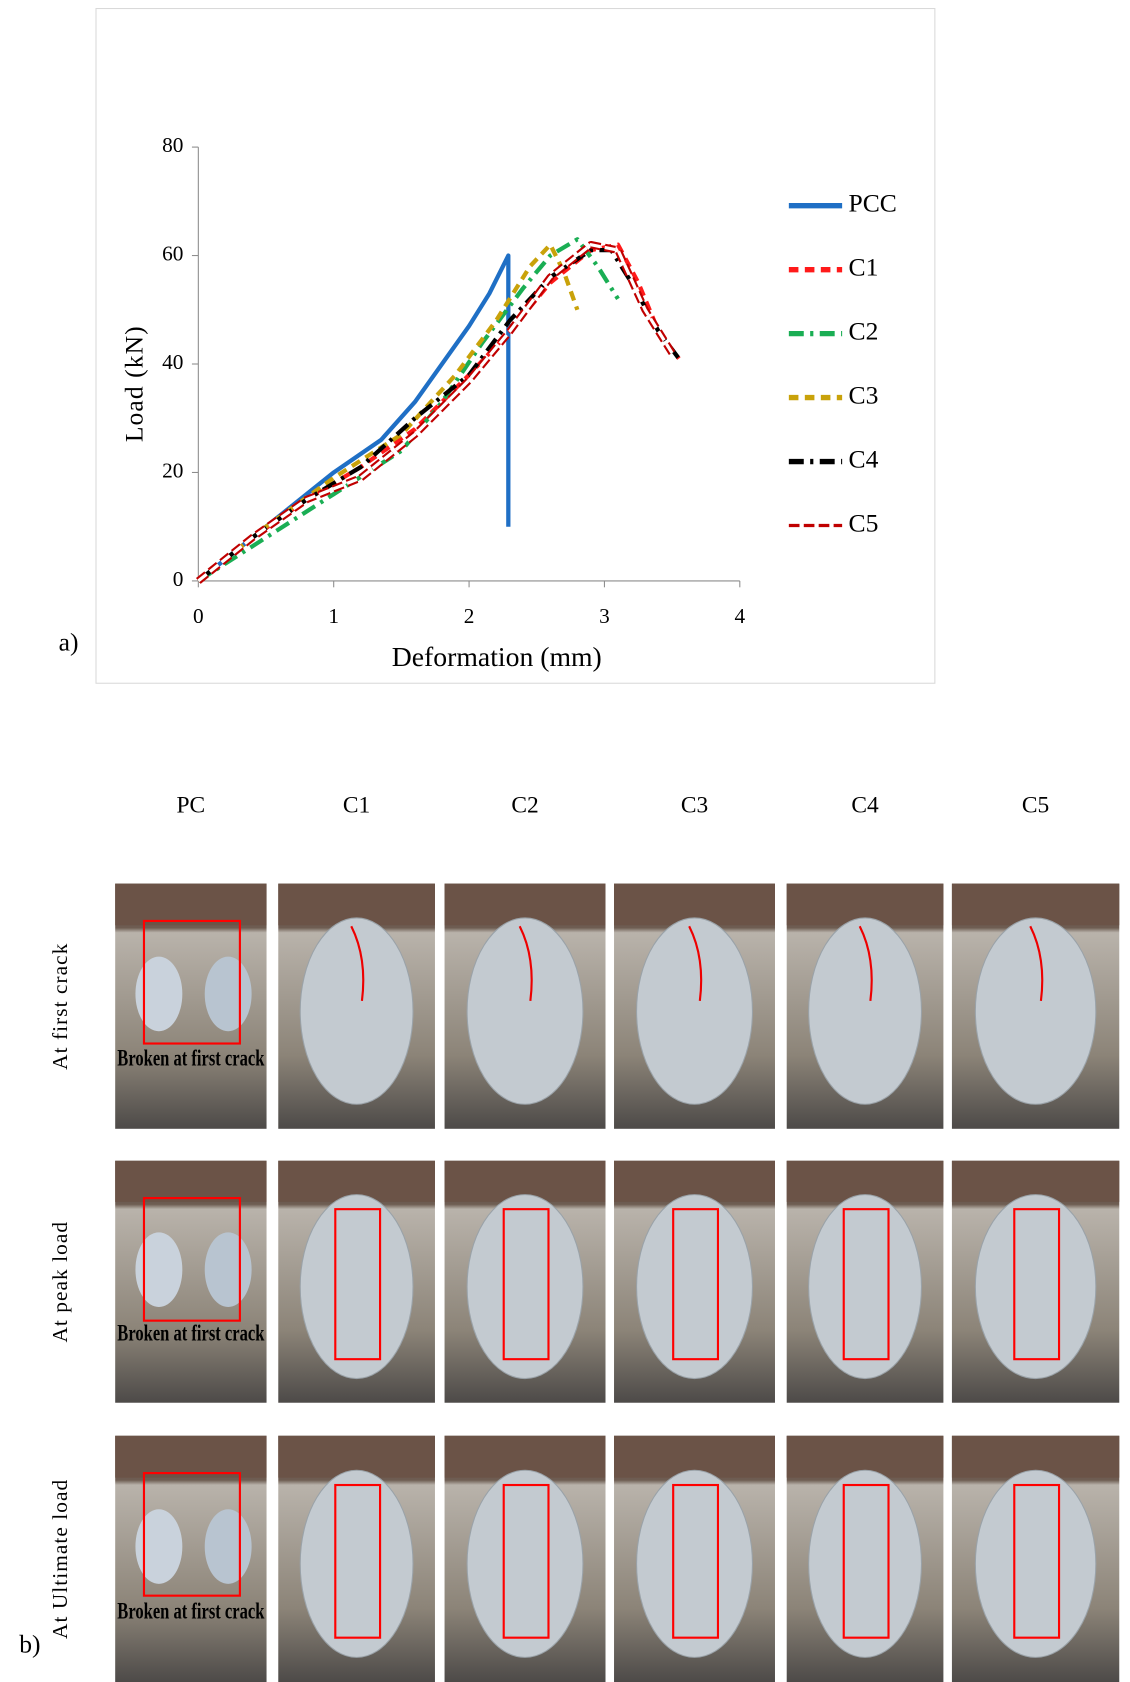  I want to click on column-header: C2, so click(524, 805).